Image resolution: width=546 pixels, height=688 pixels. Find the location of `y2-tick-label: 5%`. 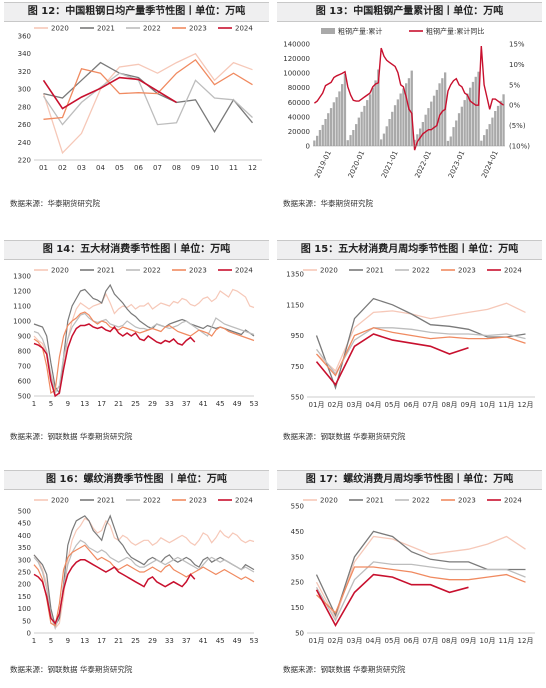

y2-tick-label: 5% is located at coordinates (514, 85).